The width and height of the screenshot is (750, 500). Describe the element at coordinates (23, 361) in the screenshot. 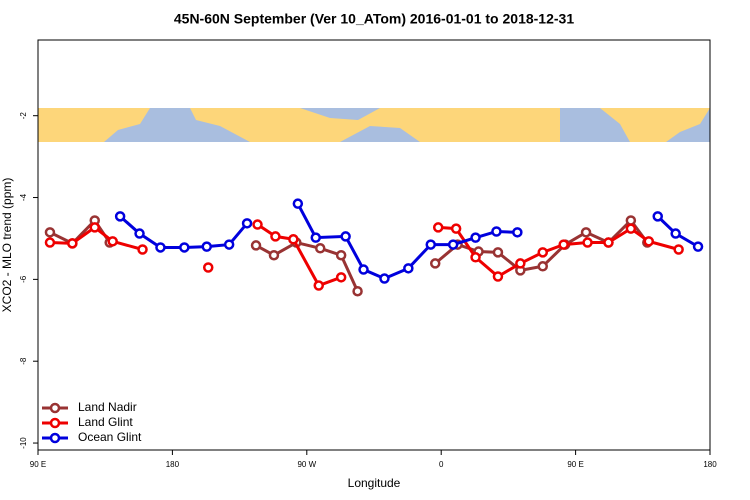

I see `y-tick-label: -8` at that location.